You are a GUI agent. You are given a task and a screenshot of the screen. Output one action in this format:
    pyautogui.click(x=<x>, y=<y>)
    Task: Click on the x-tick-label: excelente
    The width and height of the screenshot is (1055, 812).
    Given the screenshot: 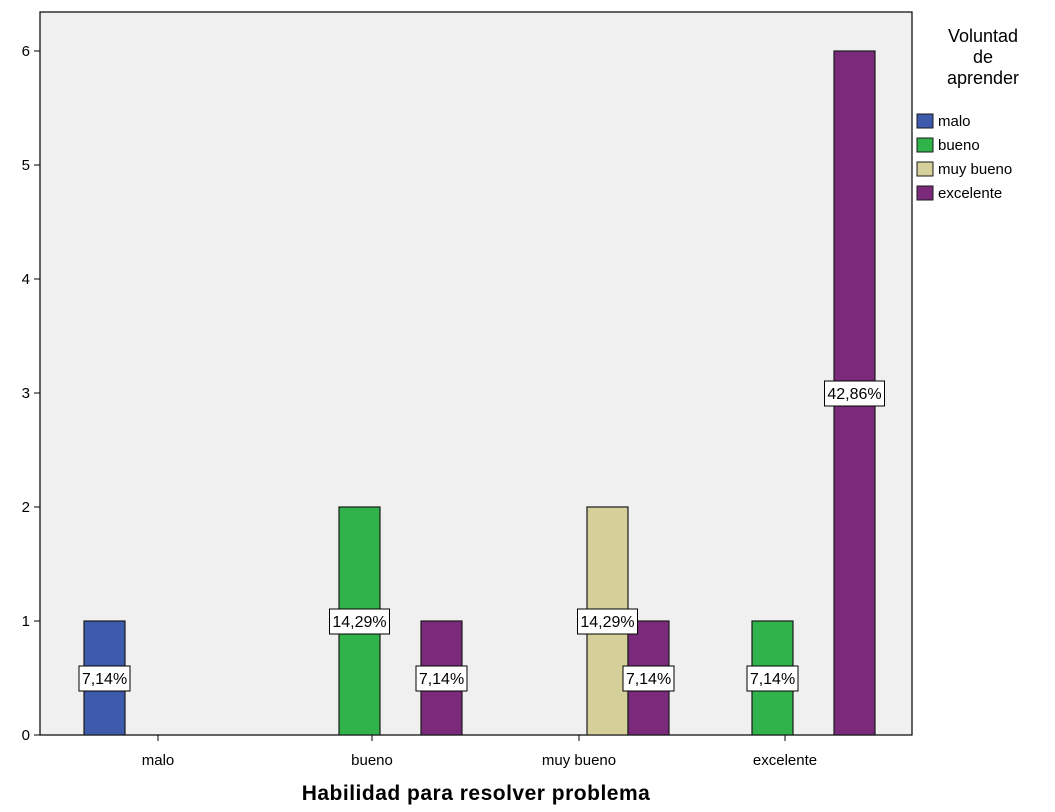 What is the action you would take?
    pyautogui.click(x=785, y=760)
    